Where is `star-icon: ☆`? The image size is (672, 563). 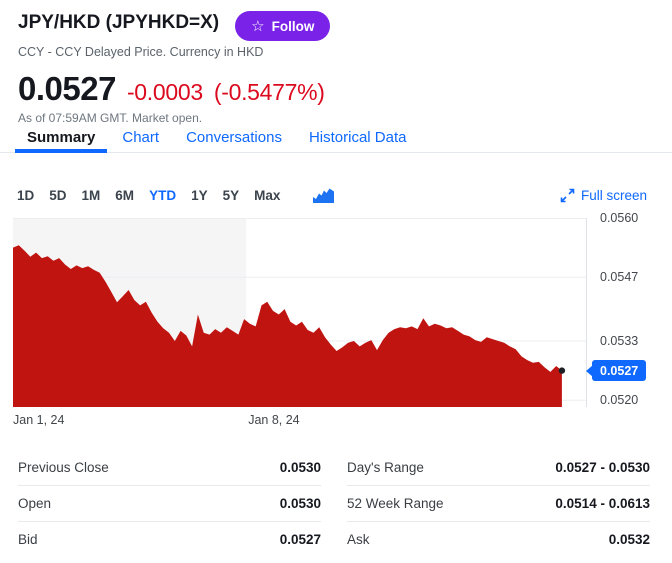
star-icon: ☆ is located at coordinates (258, 26).